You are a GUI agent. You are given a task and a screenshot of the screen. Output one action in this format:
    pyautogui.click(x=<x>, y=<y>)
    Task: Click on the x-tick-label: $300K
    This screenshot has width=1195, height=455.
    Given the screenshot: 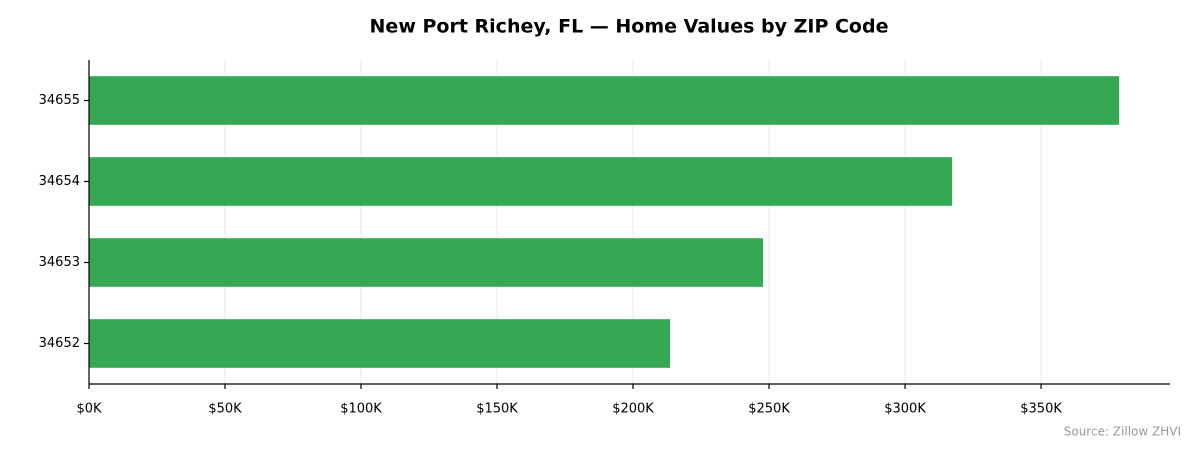 What is the action you would take?
    pyautogui.click(x=905, y=409)
    